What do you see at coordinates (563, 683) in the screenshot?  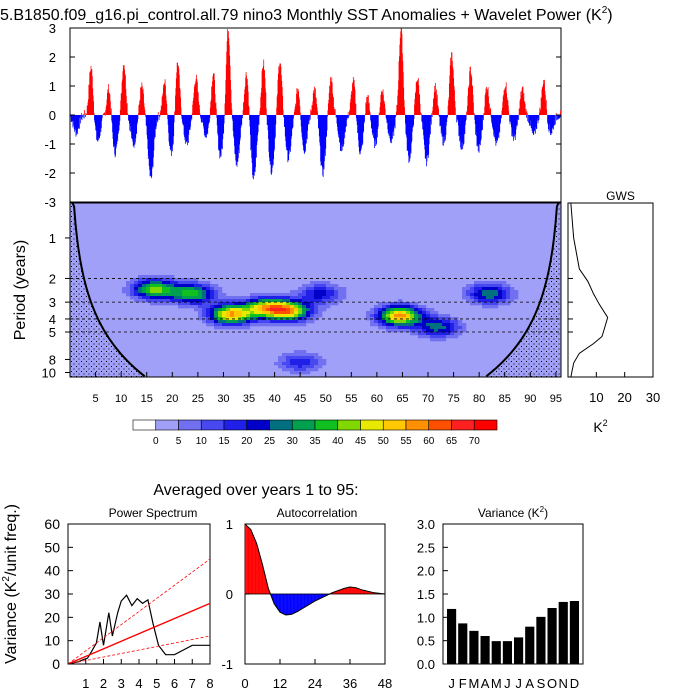 I see `variance-month-label: N` at bounding box center [563, 683].